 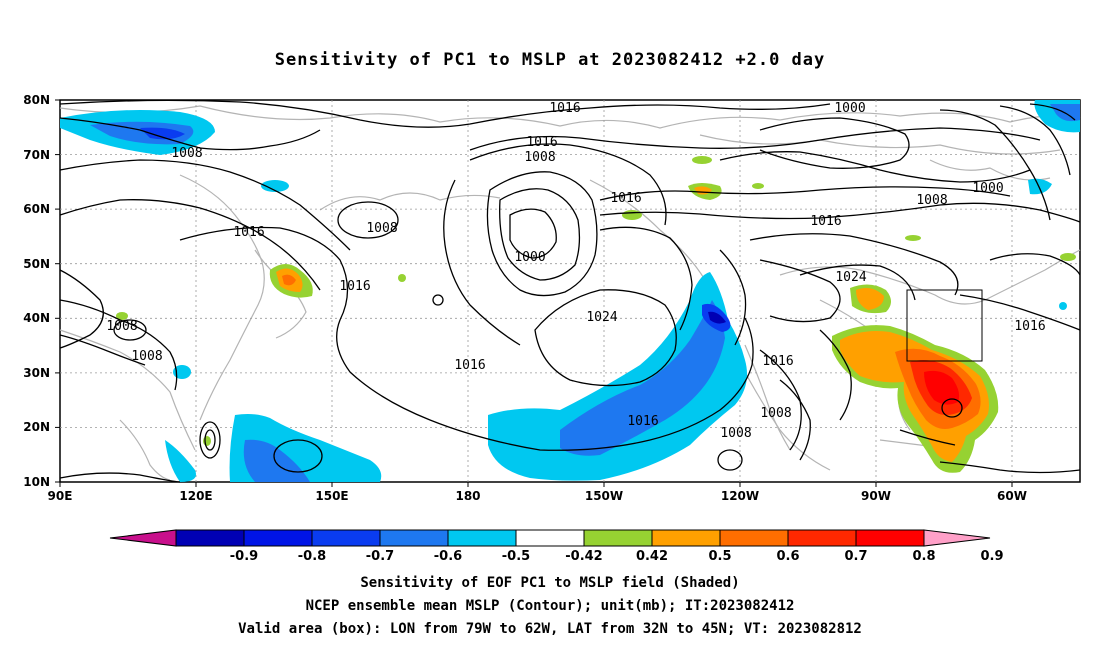 What do you see at coordinates (36, 318) in the screenshot?
I see `lat-label: 40N` at bounding box center [36, 318].